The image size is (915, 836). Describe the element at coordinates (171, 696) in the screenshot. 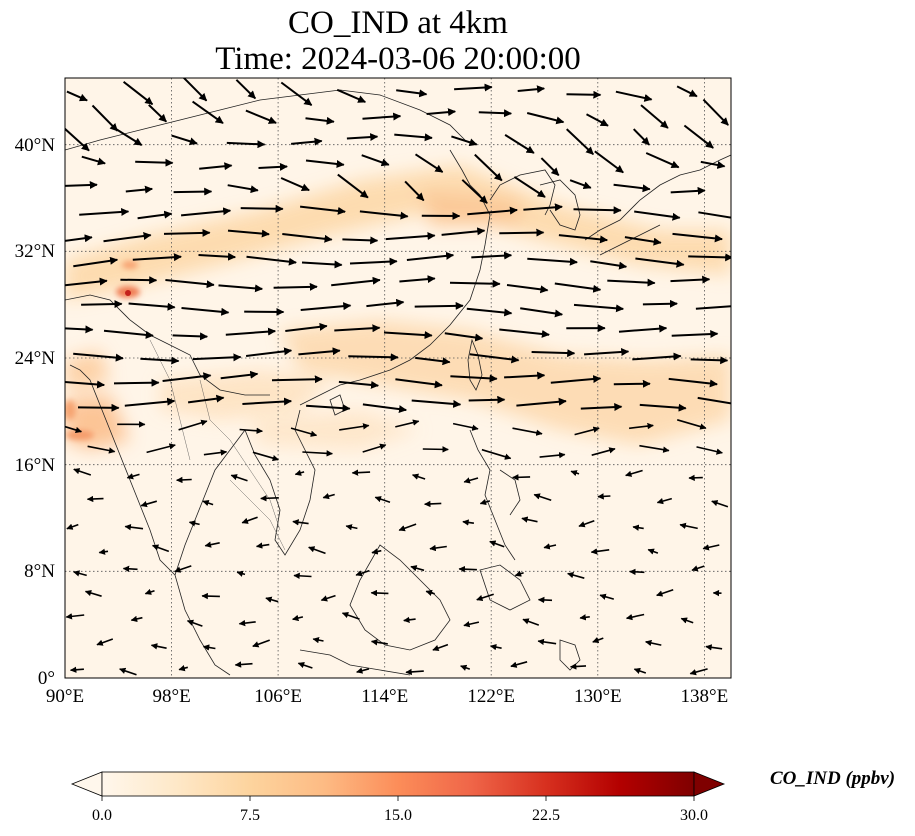

I see `lon-tick-label: 98°E` at that location.